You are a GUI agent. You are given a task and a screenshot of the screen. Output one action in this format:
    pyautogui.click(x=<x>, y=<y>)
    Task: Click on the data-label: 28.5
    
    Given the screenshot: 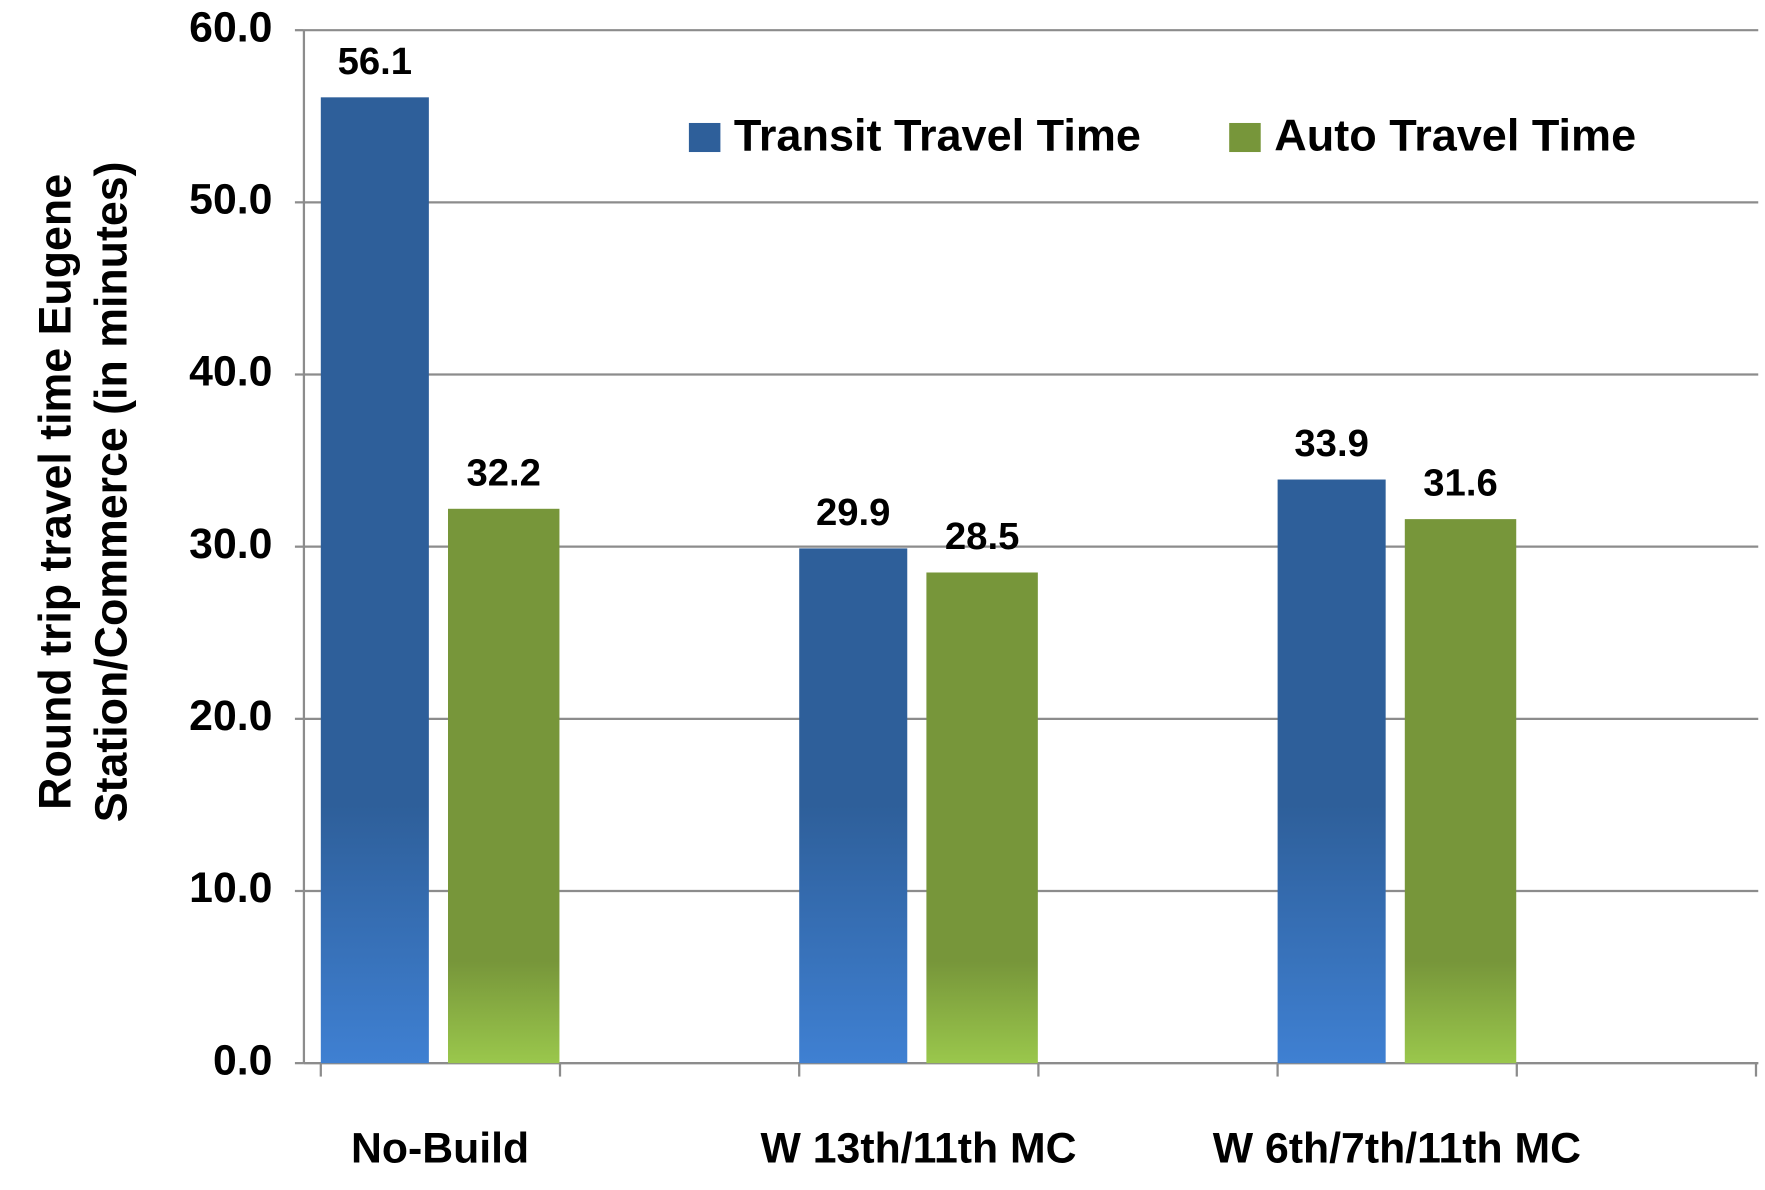 What is the action you would take?
    pyautogui.click(x=982, y=536)
    